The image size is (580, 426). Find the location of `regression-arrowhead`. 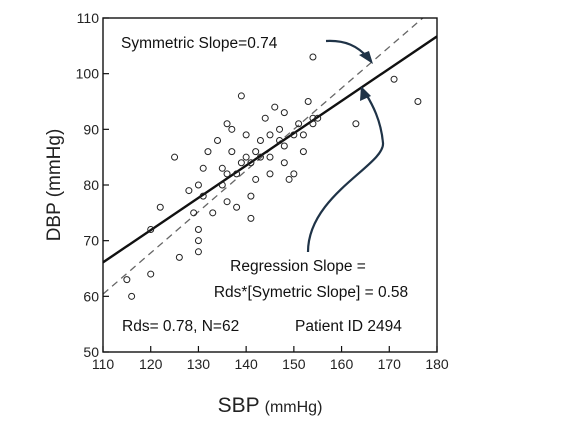

regression-arrowhead is located at coordinates (365, 93).